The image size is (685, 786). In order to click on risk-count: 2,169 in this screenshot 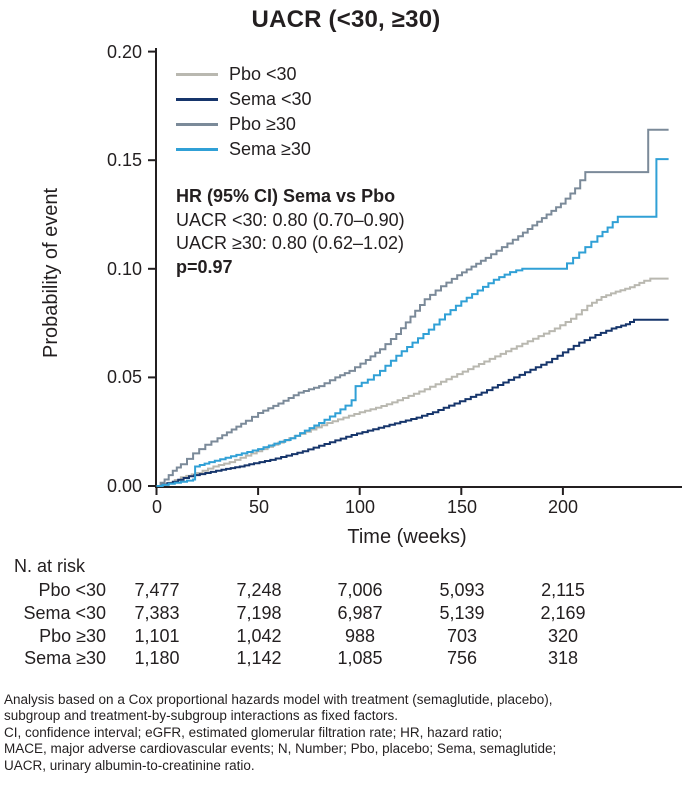, I will do `click(563, 613)`.